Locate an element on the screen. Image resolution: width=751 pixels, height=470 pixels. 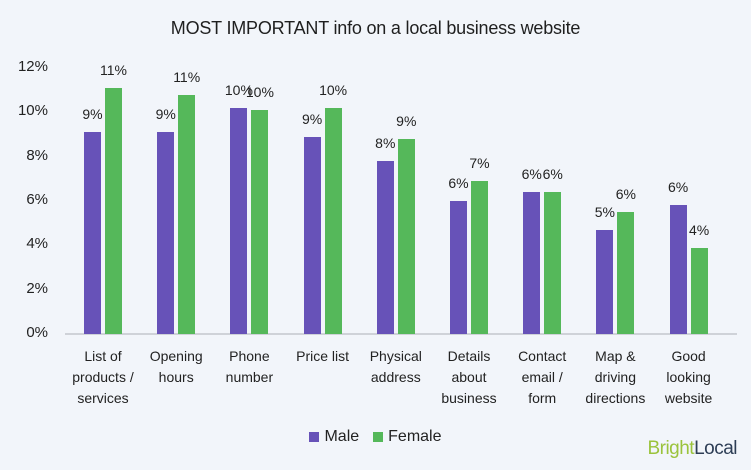
brightlocal-logo: BrightLocal is located at coordinates (692, 449).